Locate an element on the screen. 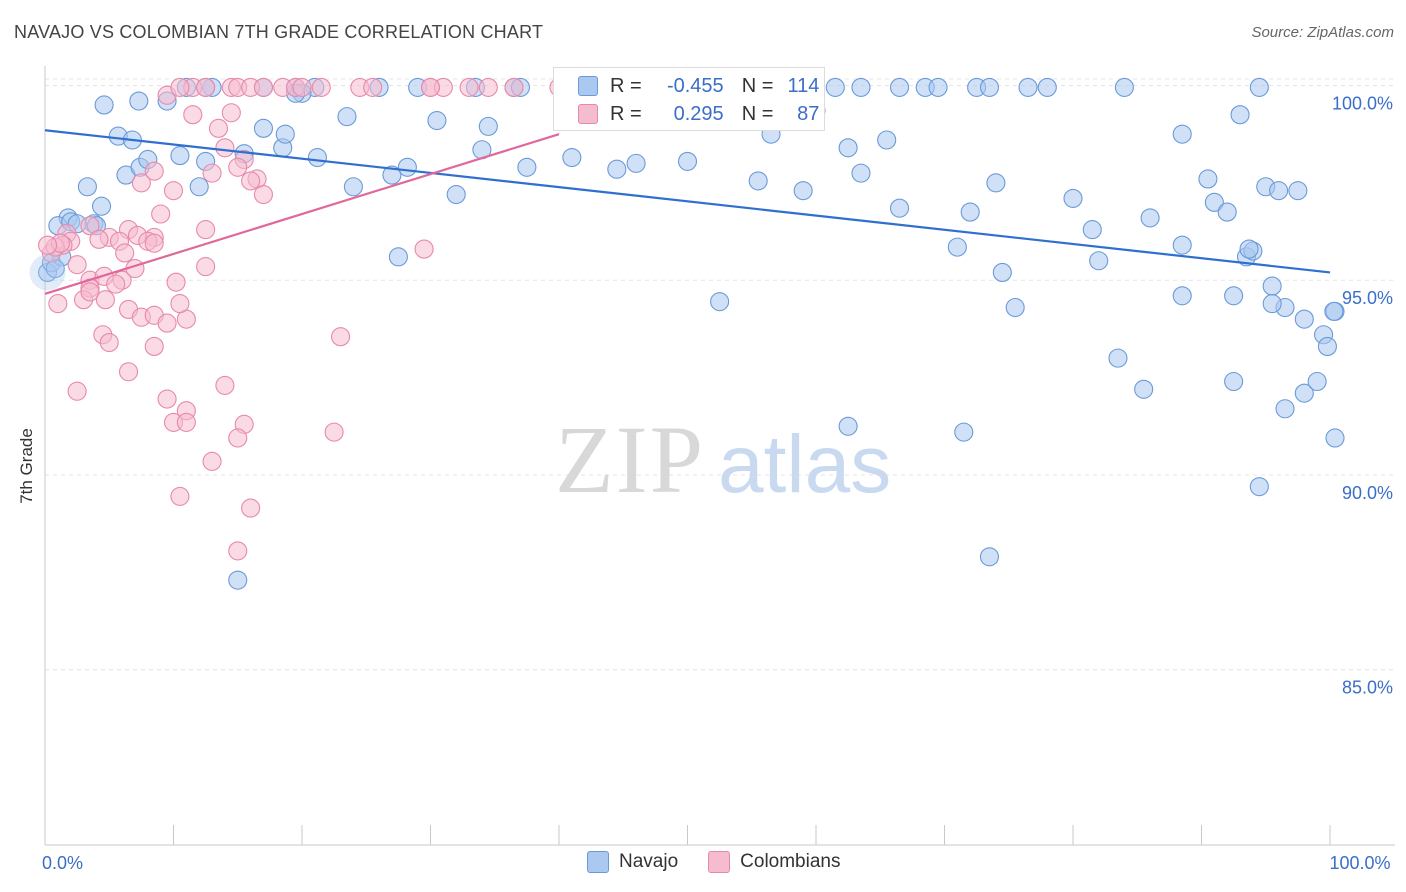 The image size is (1406, 892). legend-label-colombians: Colombians is located at coordinates (790, 861).